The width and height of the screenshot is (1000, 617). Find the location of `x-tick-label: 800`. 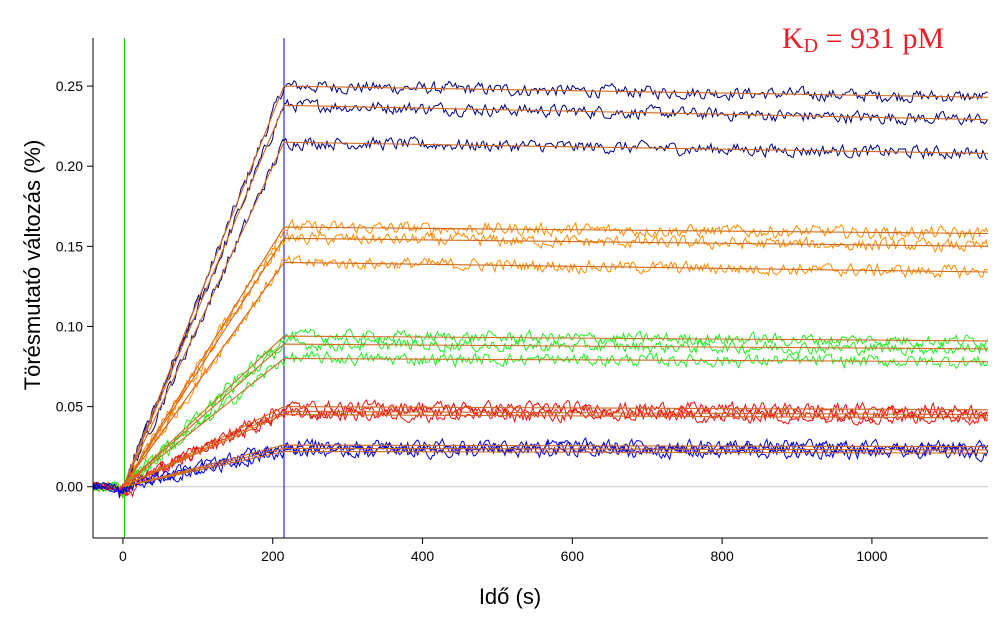

x-tick-label: 800 is located at coordinates (722, 556).